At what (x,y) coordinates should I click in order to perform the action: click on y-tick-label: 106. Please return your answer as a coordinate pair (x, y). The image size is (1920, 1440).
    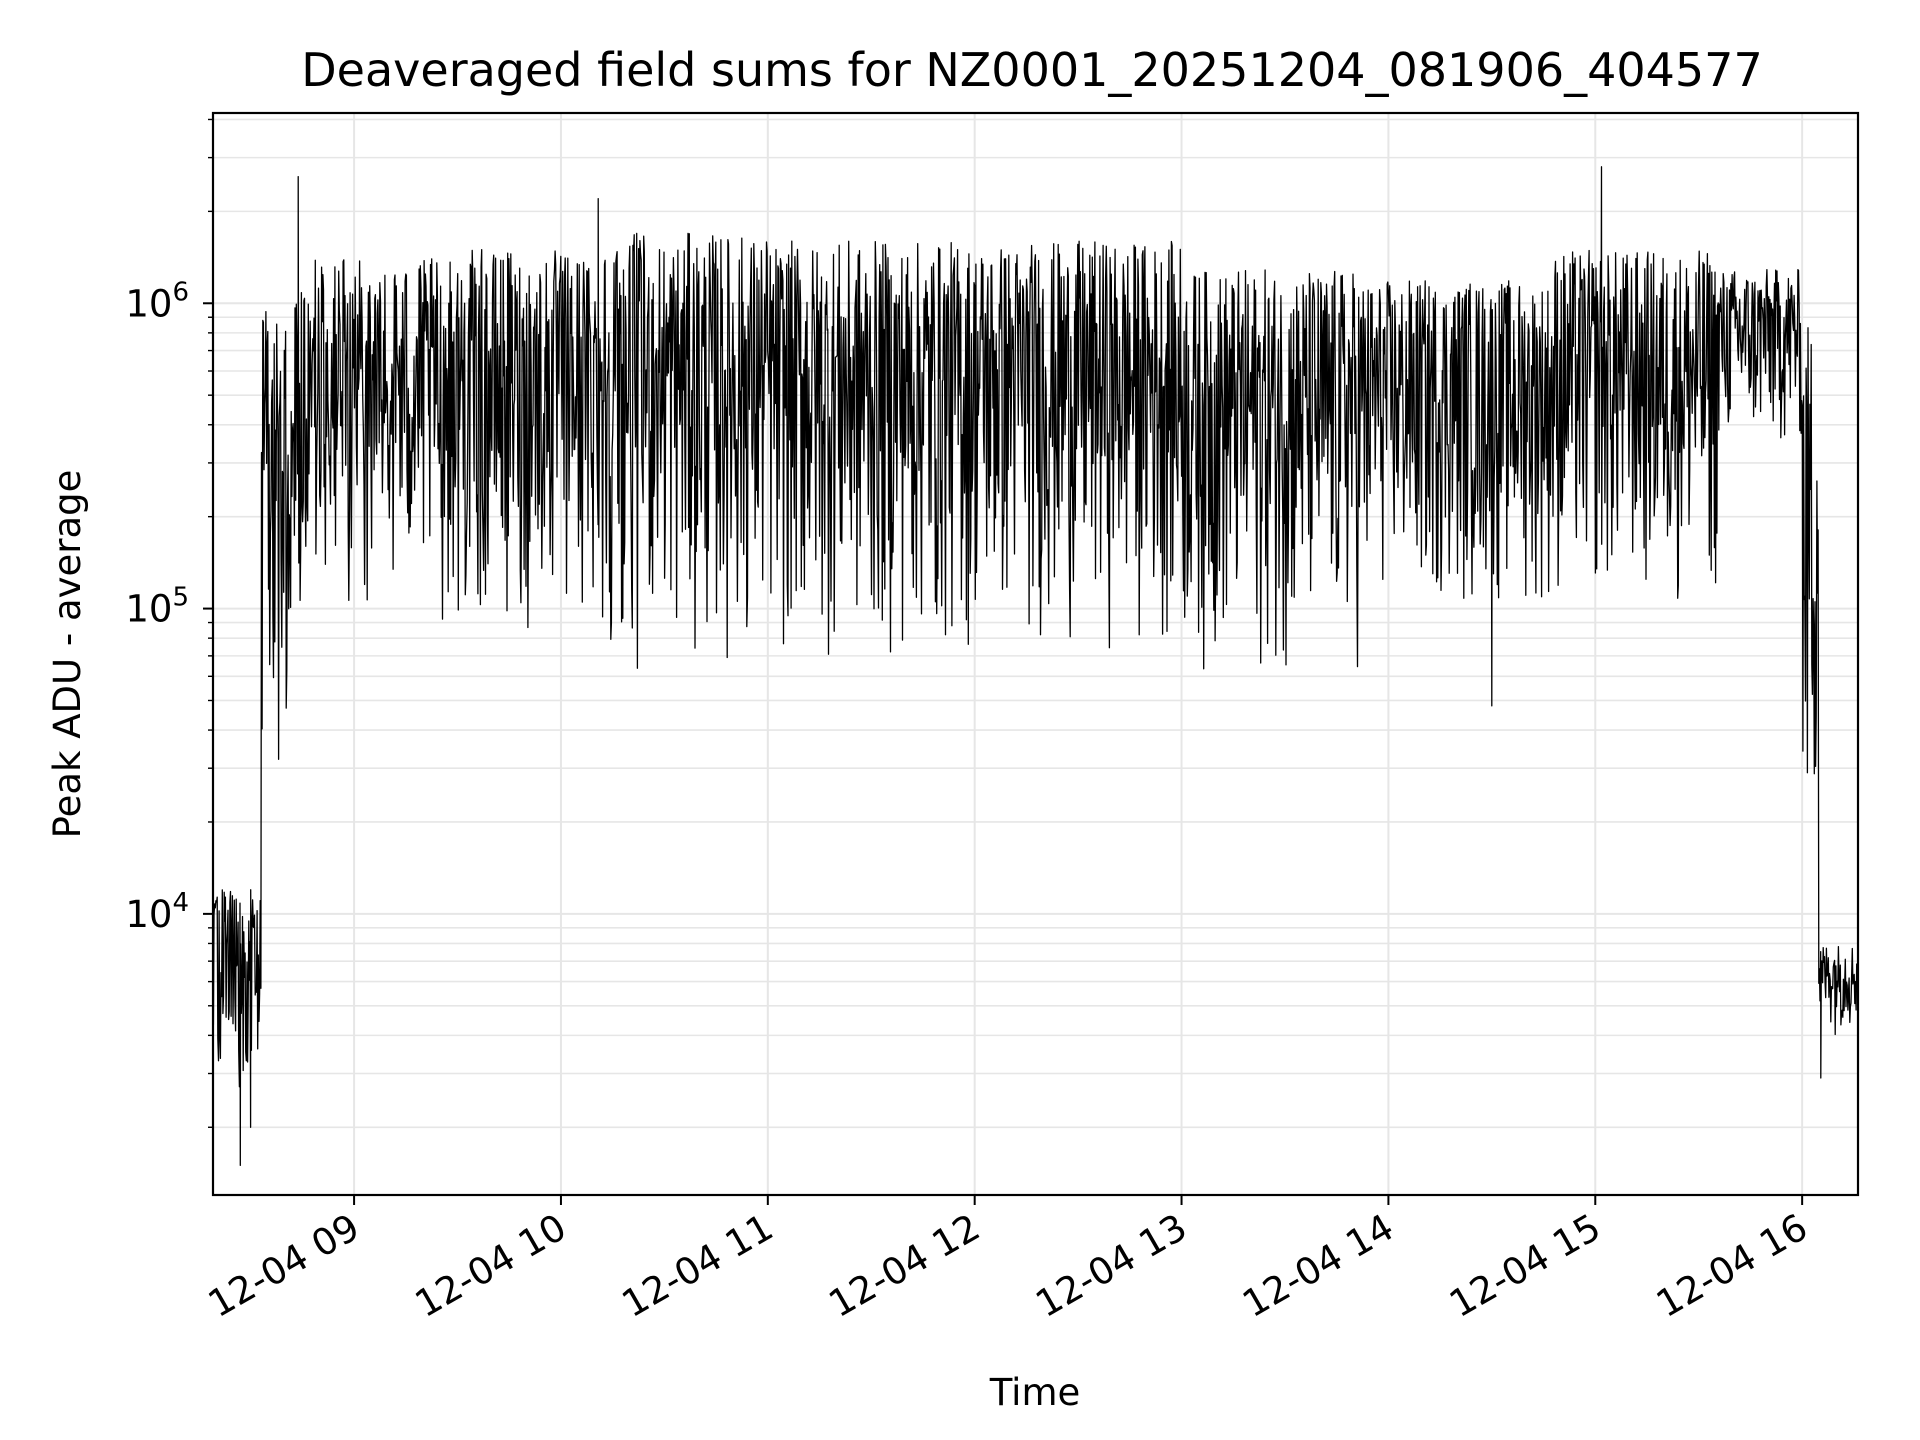
    Looking at the image, I should click on (157, 301).